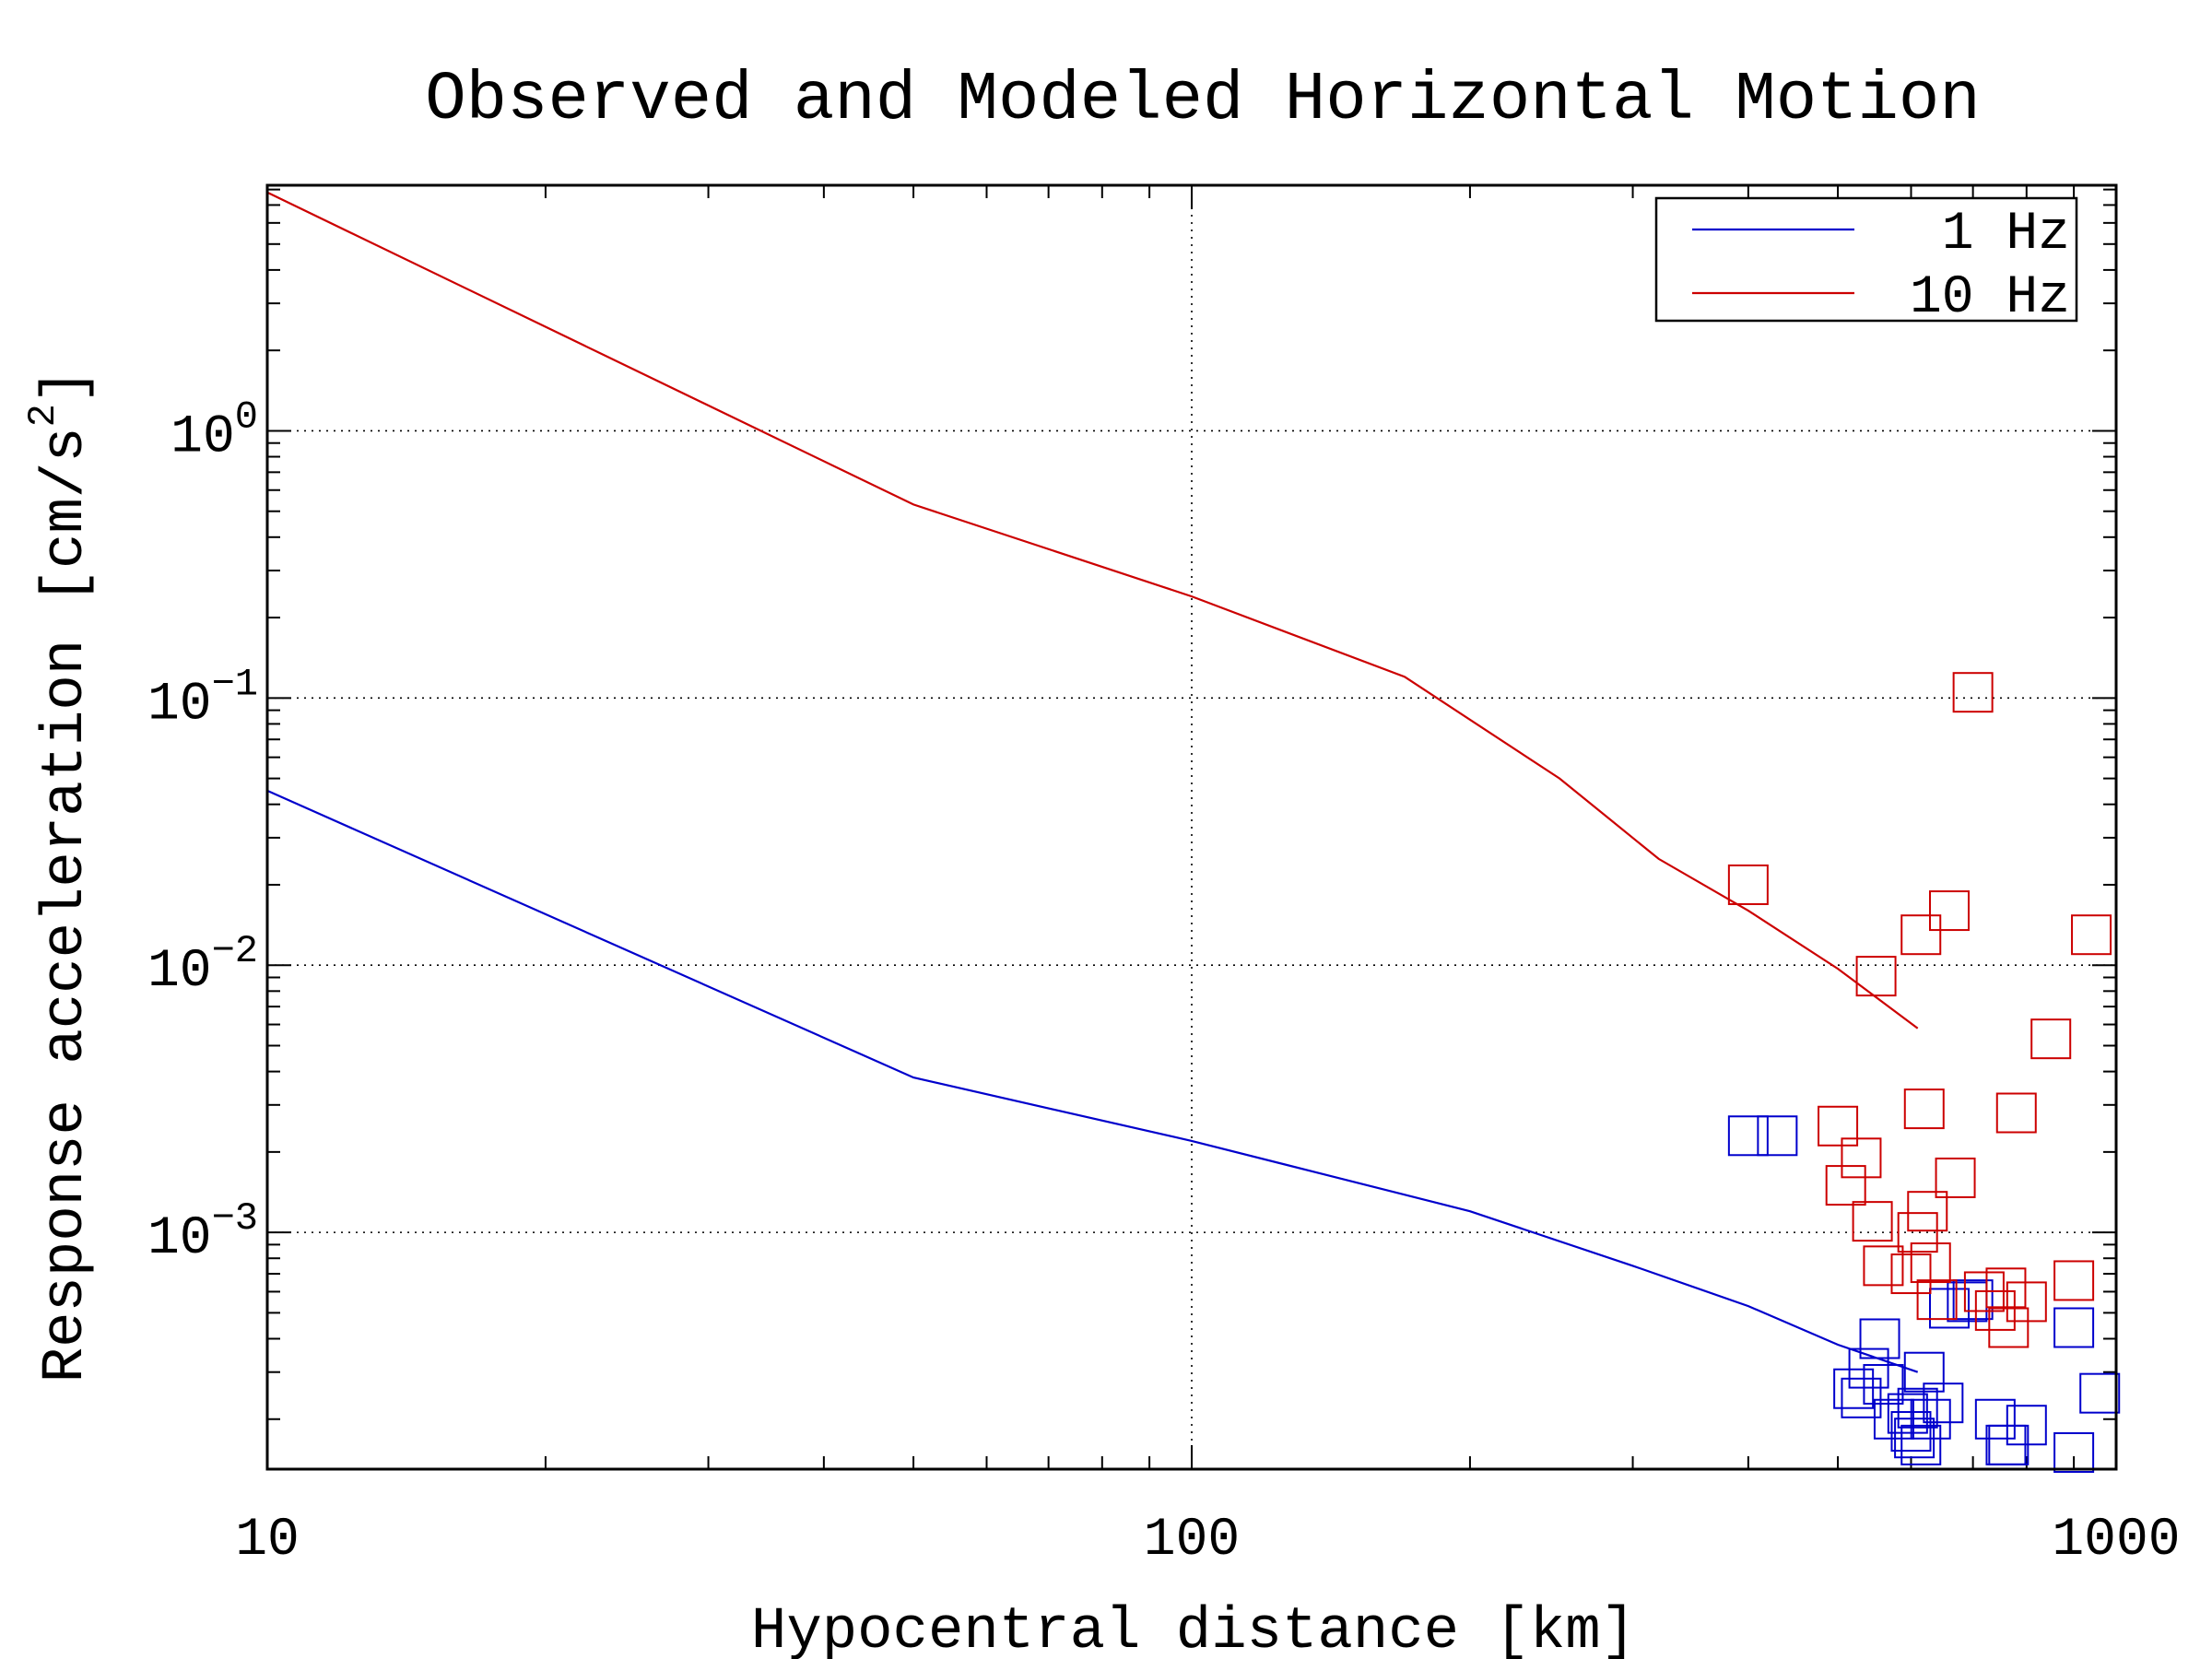  What do you see at coordinates (235, 951) in the screenshot?
I see `y-tick-label-exp: −2` at bounding box center [235, 951].